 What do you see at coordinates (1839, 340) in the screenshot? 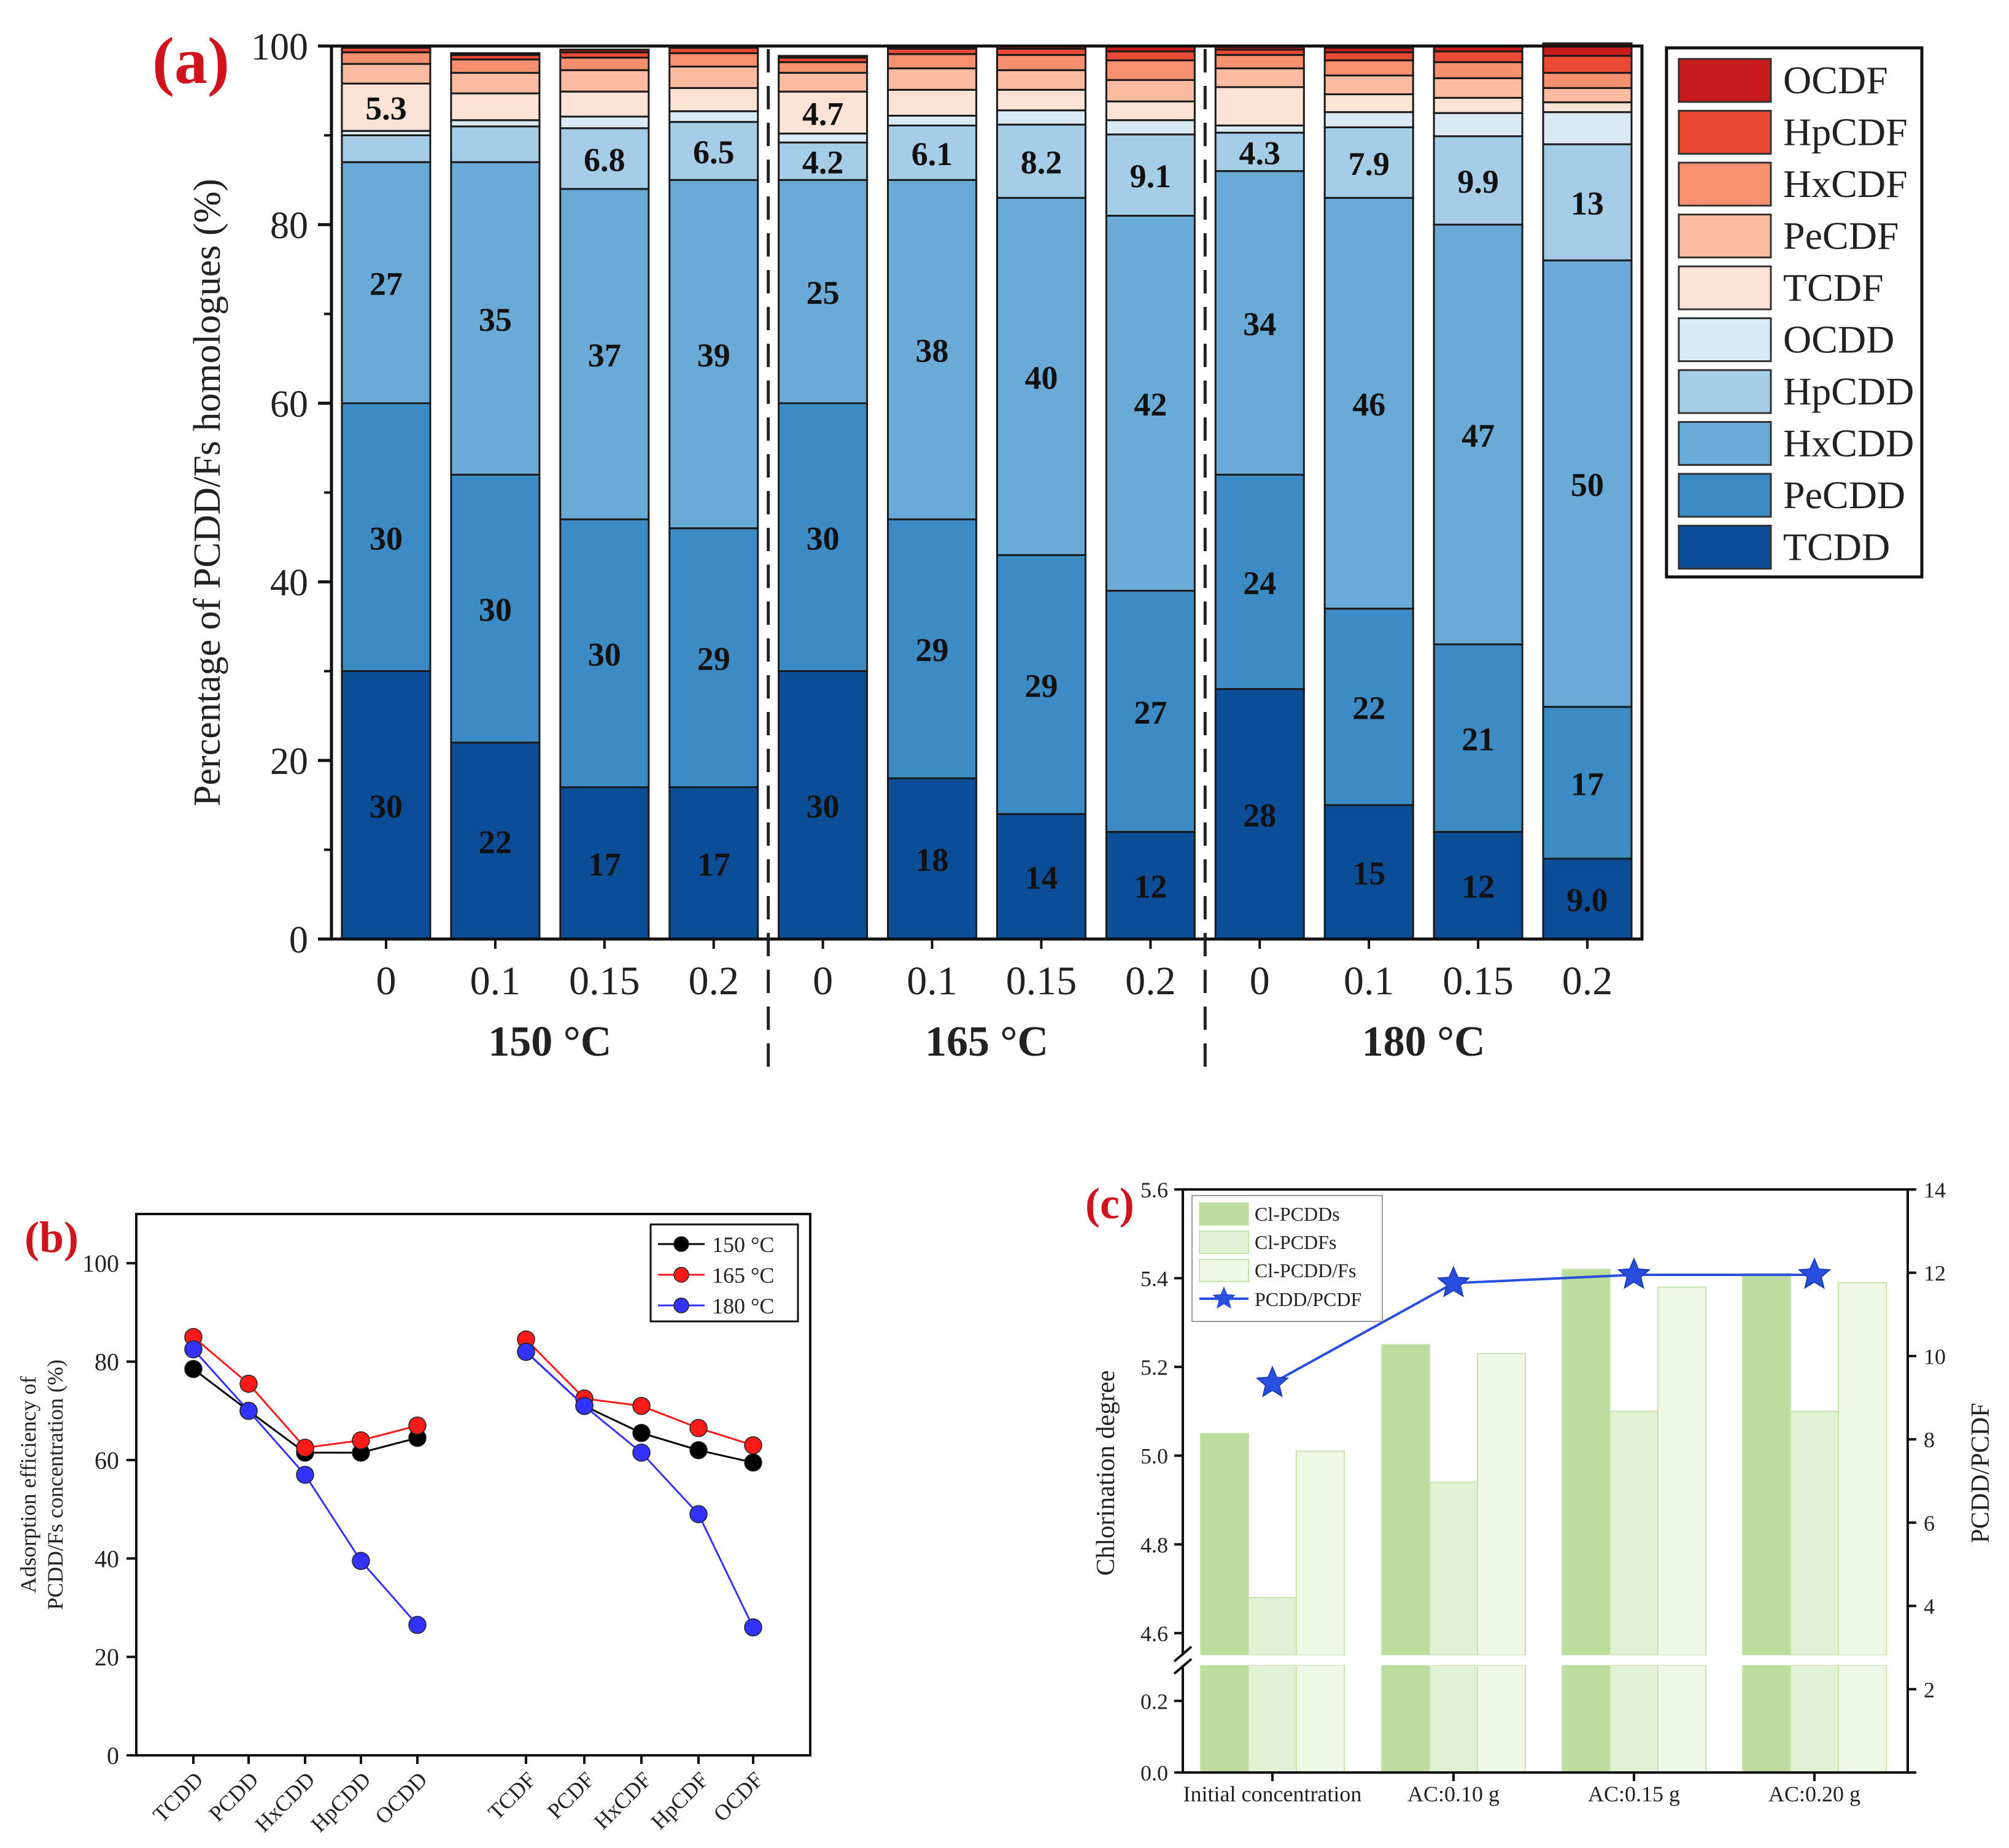
I see `legend-label-ocdd: OCDD` at bounding box center [1839, 340].